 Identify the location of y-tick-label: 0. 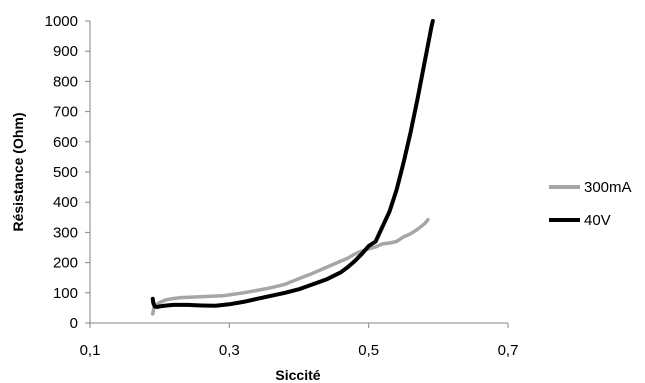
(74, 323).